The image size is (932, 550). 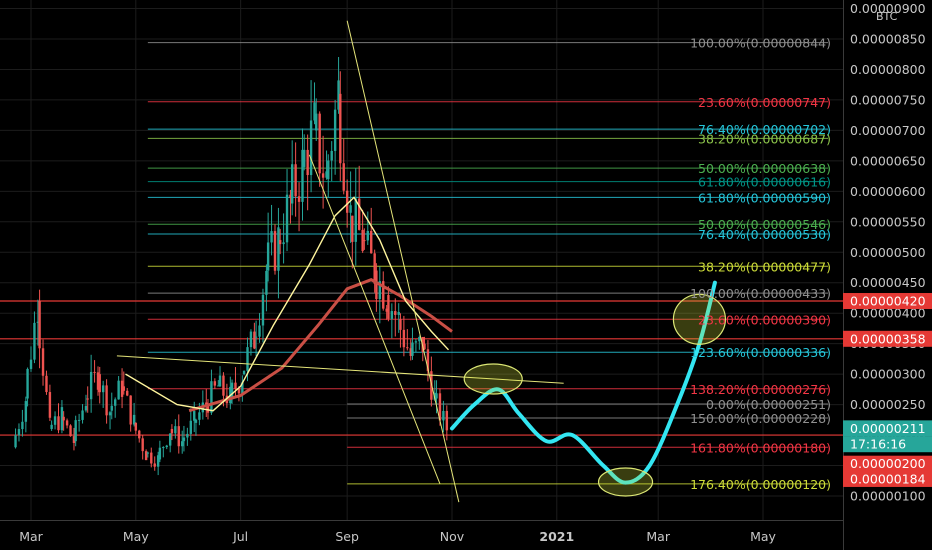 What do you see at coordinates (452, 536) in the screenshot?
I see `time-tick-label: Nov` at bounding box center [452, 536].